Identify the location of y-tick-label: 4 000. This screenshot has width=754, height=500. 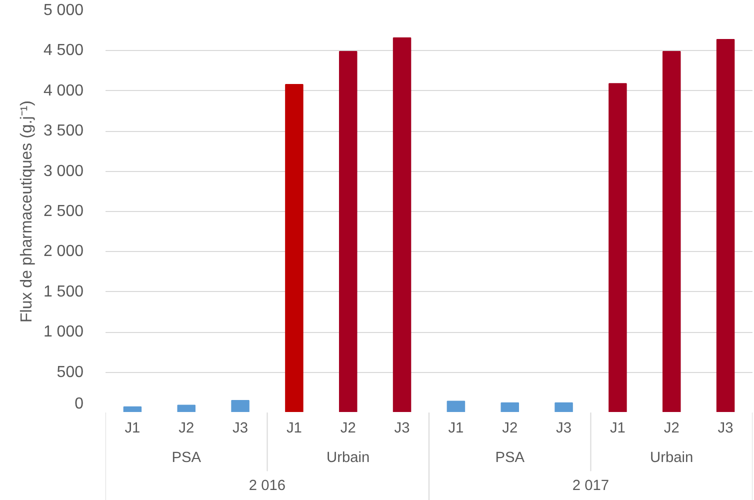
(63, 91).